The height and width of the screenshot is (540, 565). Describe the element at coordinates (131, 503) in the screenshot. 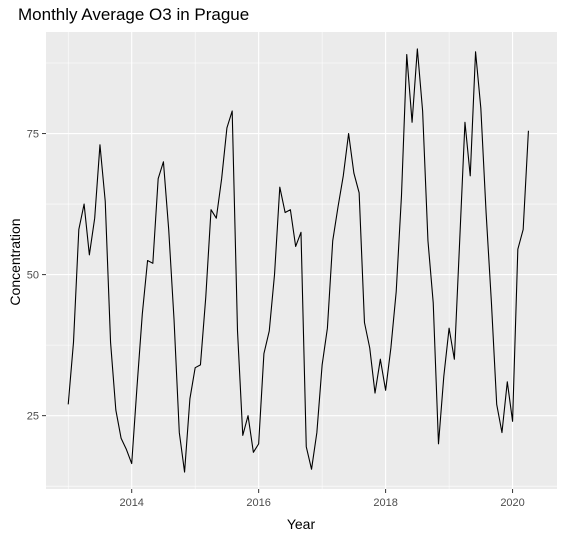

I see `x-tick-label: 2014` at that location.